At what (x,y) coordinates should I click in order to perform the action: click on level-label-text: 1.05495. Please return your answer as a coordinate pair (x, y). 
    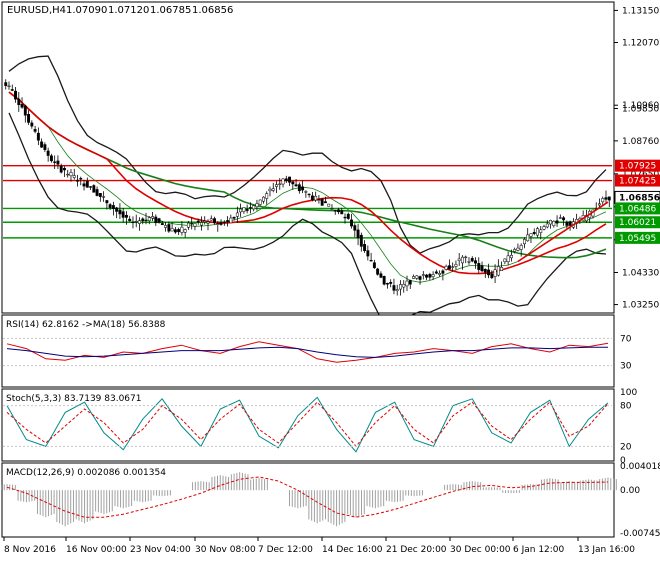
    Looking at the image, I should click on (637, 239).